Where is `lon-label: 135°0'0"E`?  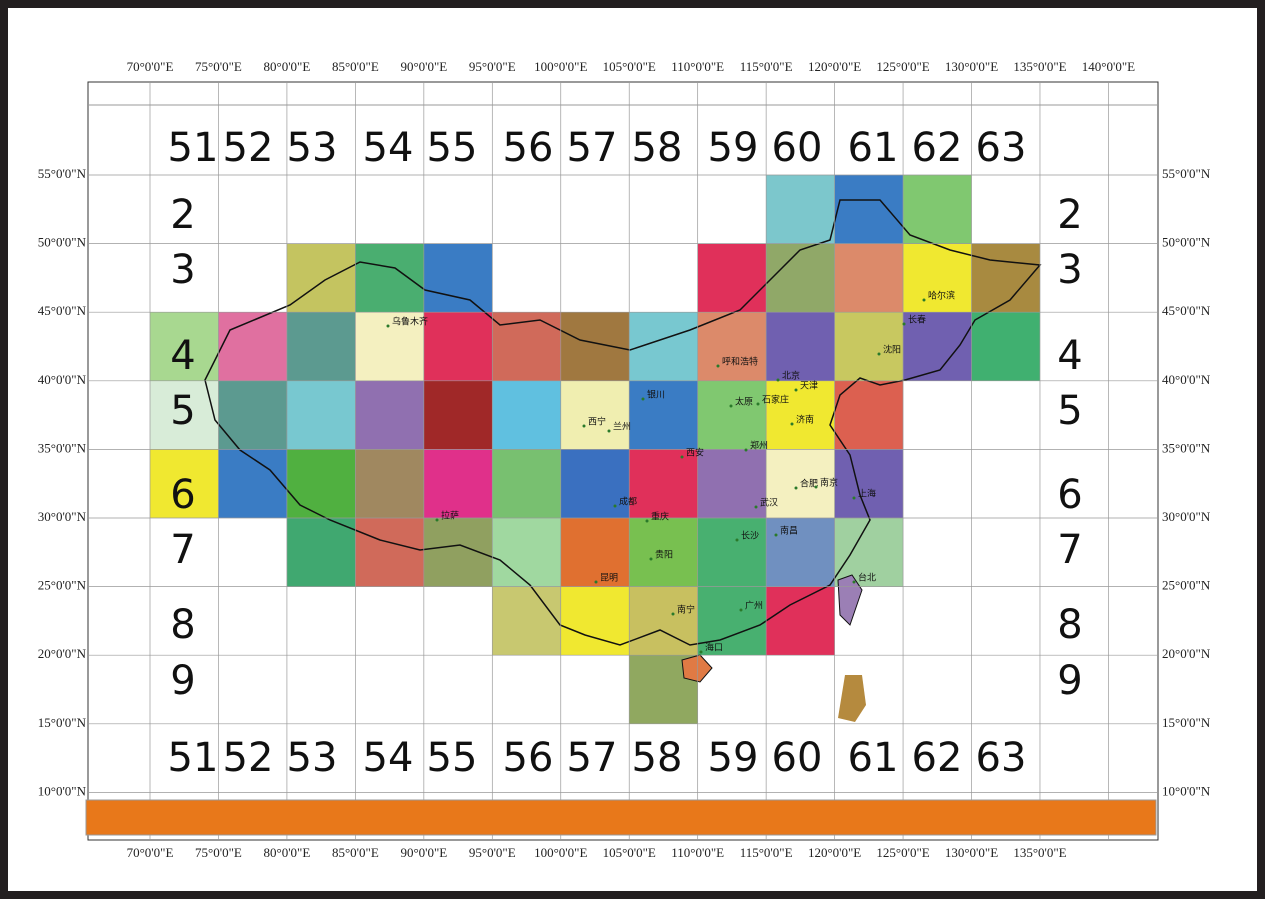 lon-label: 135°0'0"E is located at coordinates (1039, 66).